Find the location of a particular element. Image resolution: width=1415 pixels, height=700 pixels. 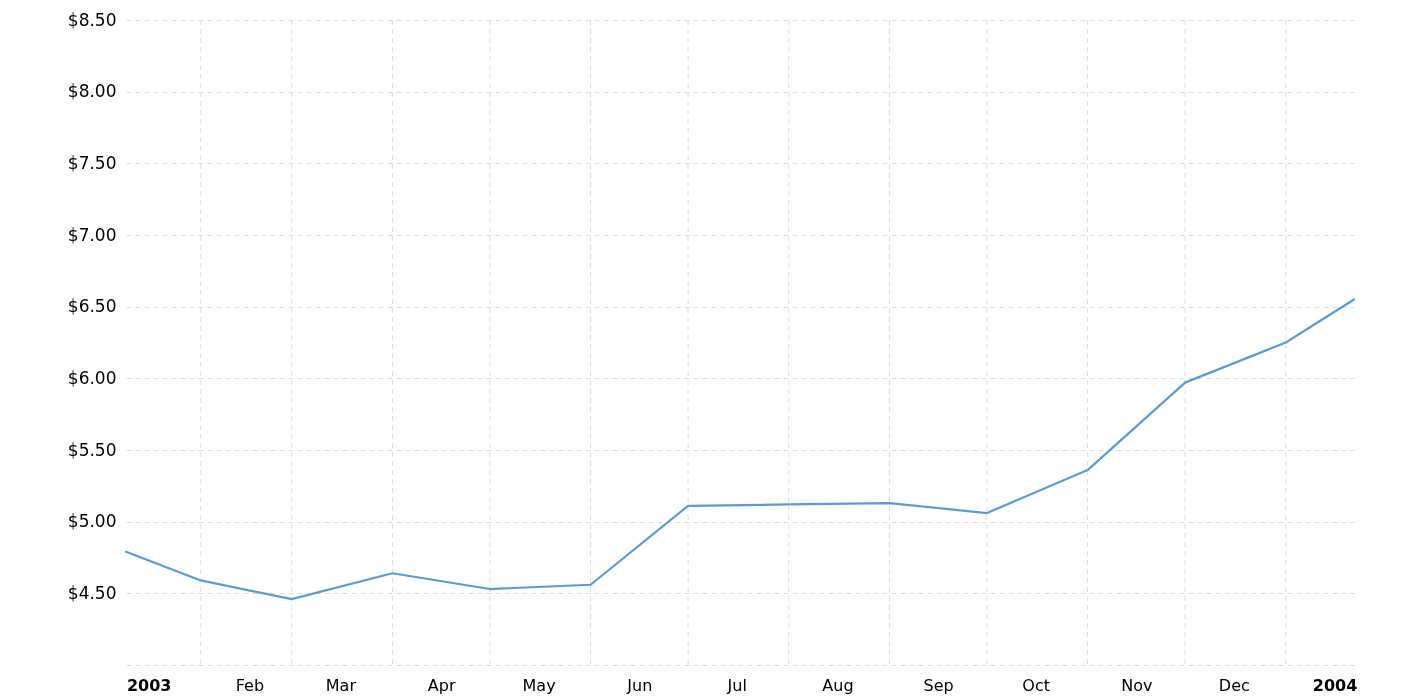

y-tick-label: $5.00 is located at coordinates (92, 521).